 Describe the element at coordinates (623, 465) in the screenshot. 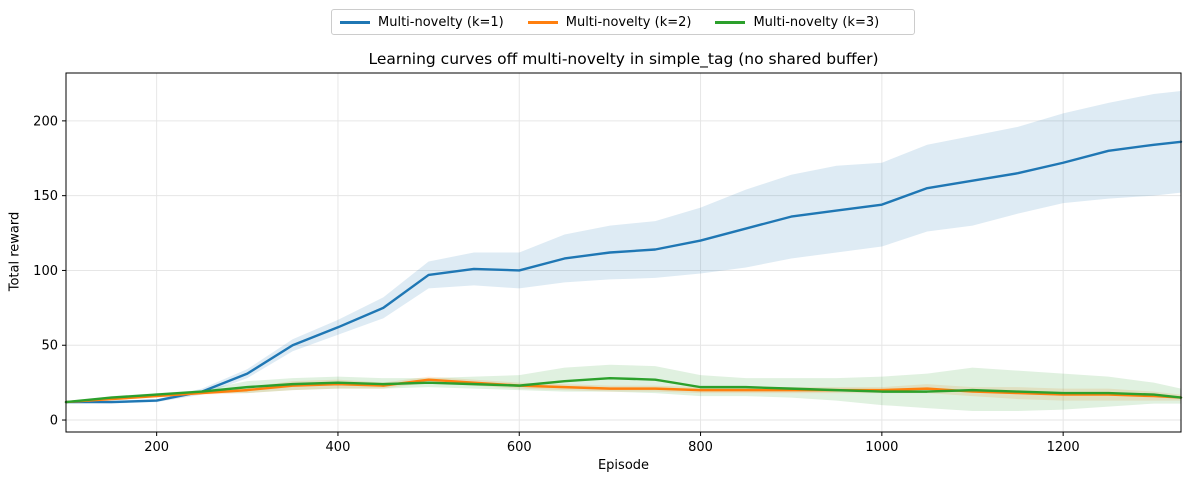

I see `x-axis-label: Episode` at that location.